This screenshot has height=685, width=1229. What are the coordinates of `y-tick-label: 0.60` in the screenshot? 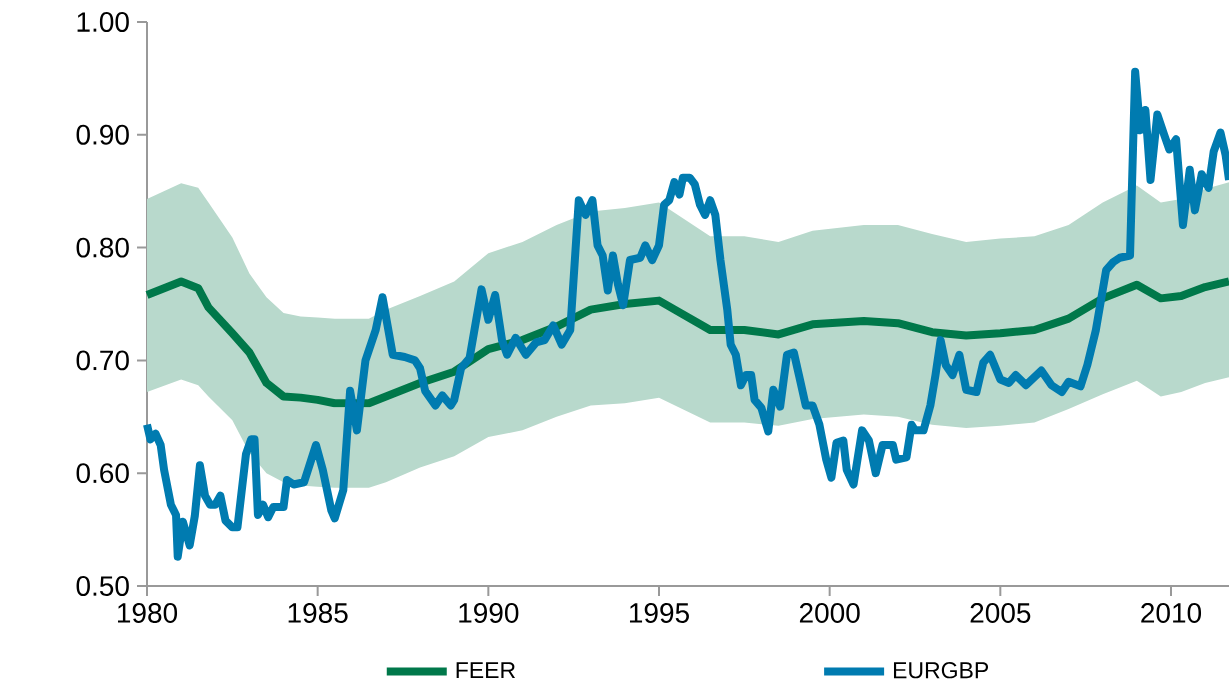 It's located at (102, 473).